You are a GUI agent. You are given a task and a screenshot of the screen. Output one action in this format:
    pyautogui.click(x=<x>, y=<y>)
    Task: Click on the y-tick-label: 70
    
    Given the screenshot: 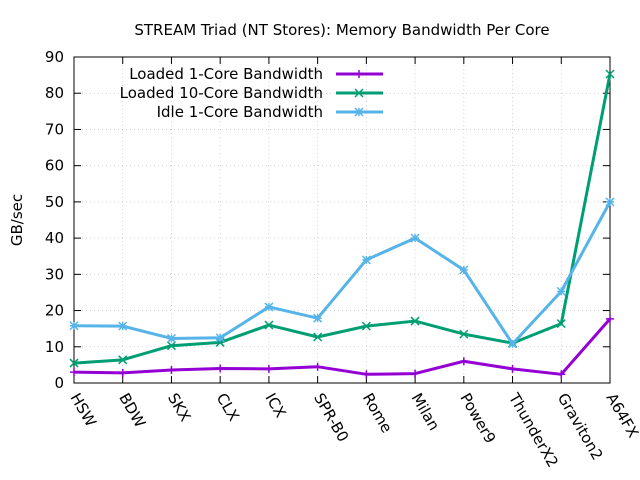 What is the action you would take?
    pyautogui.click(x=54, y=129)
    